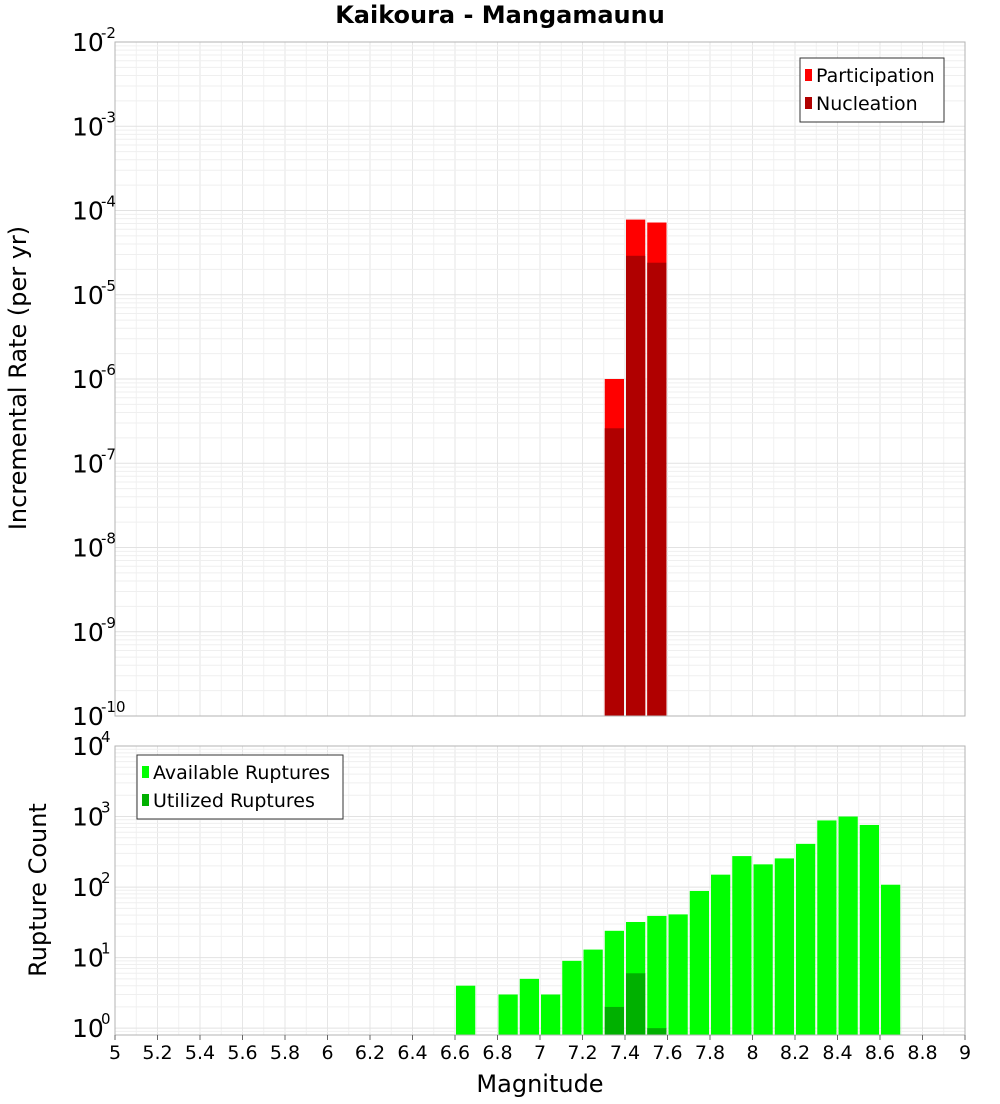 The image size is (1000, 1104). Describe the element at coordinates (497, 1053) in the screenshot. I see `x-tick-label: 6.8` at that location.